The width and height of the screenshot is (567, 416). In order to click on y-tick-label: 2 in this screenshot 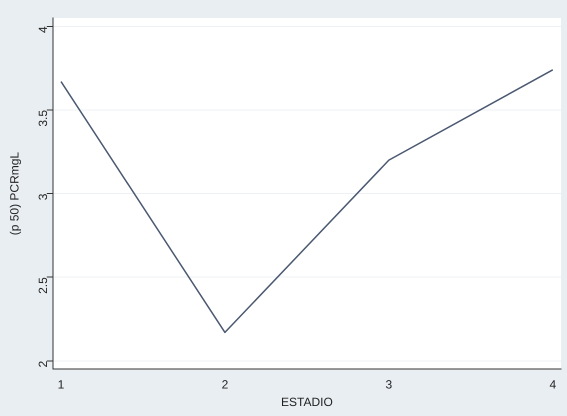, I will do `click(43, 364)`.